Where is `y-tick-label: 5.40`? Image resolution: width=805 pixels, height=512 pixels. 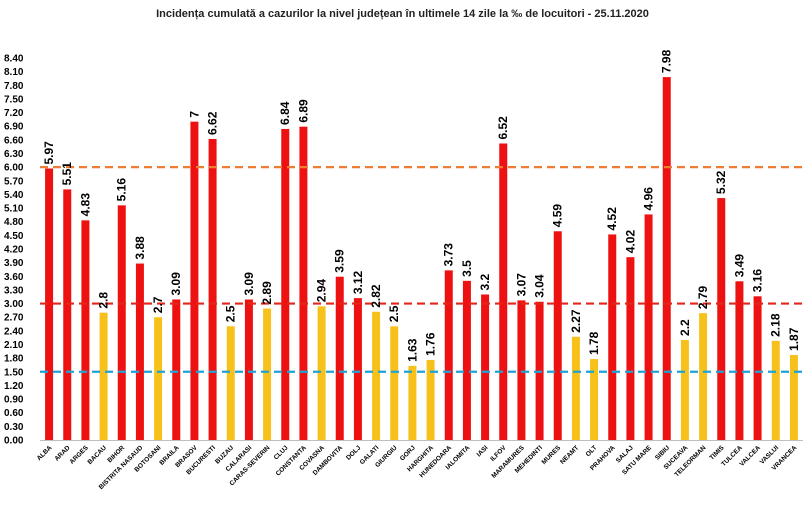 y-tick-label: 5.40 is located at coordinates (14, 195).